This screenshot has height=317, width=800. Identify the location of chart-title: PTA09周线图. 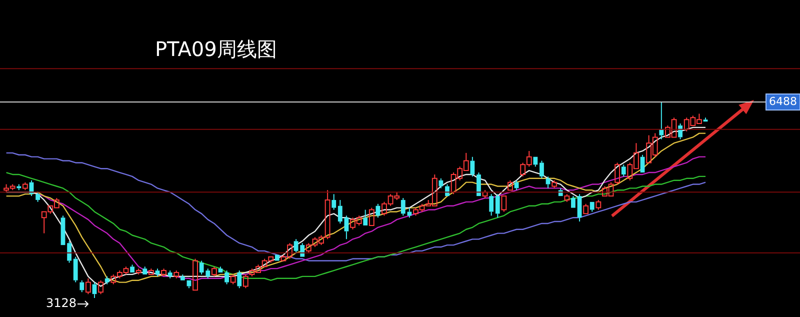
(216, 49).